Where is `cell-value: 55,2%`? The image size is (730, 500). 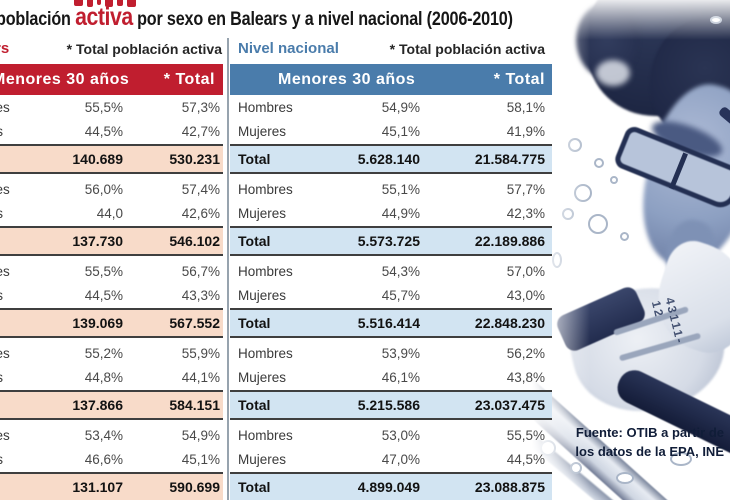 cell-value: 55,2% is located at coordinates (103, 353).